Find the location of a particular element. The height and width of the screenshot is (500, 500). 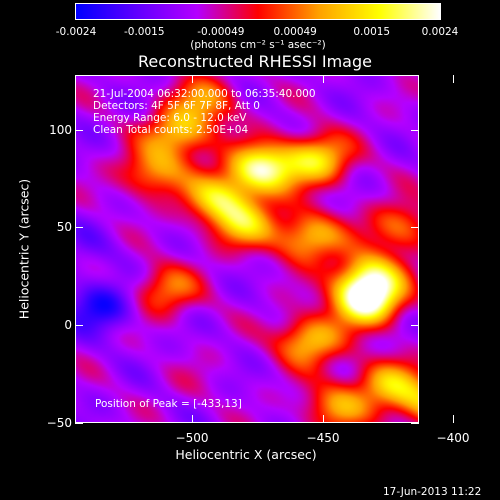

chart-title: Reconstructed RHESSI Image is located at coordinates (255, 61).